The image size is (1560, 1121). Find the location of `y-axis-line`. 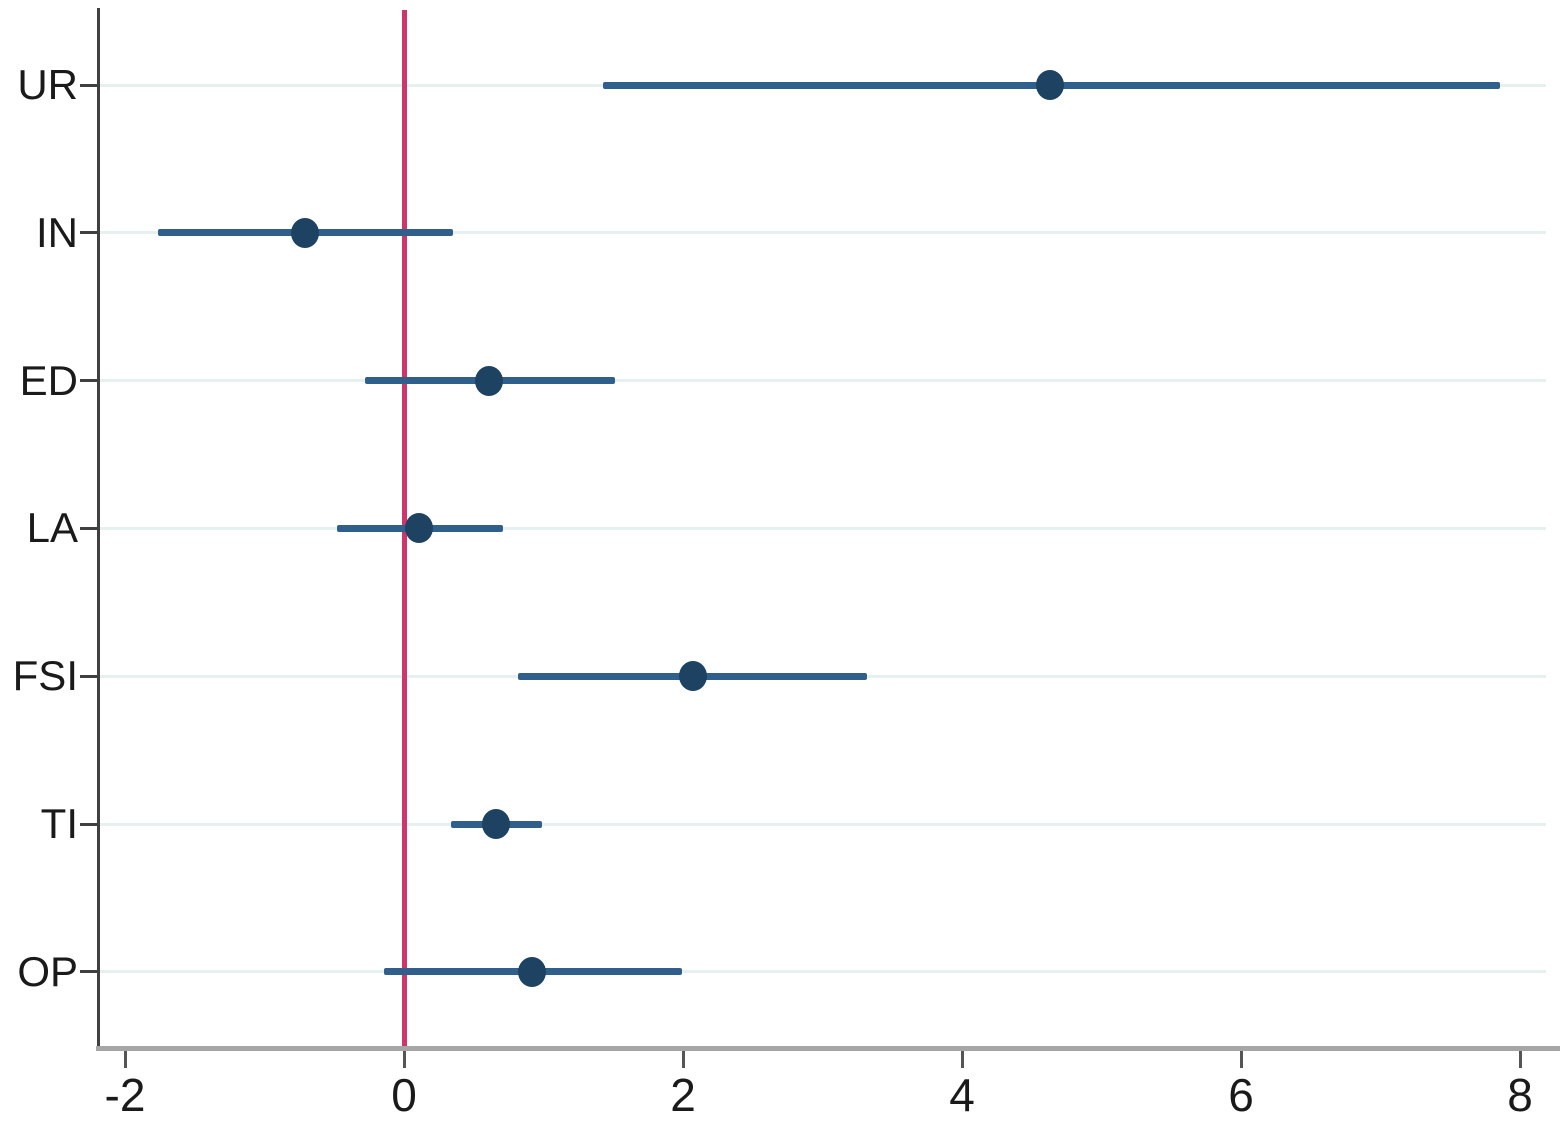

y-axis-line is located at coordinates (98, 528).